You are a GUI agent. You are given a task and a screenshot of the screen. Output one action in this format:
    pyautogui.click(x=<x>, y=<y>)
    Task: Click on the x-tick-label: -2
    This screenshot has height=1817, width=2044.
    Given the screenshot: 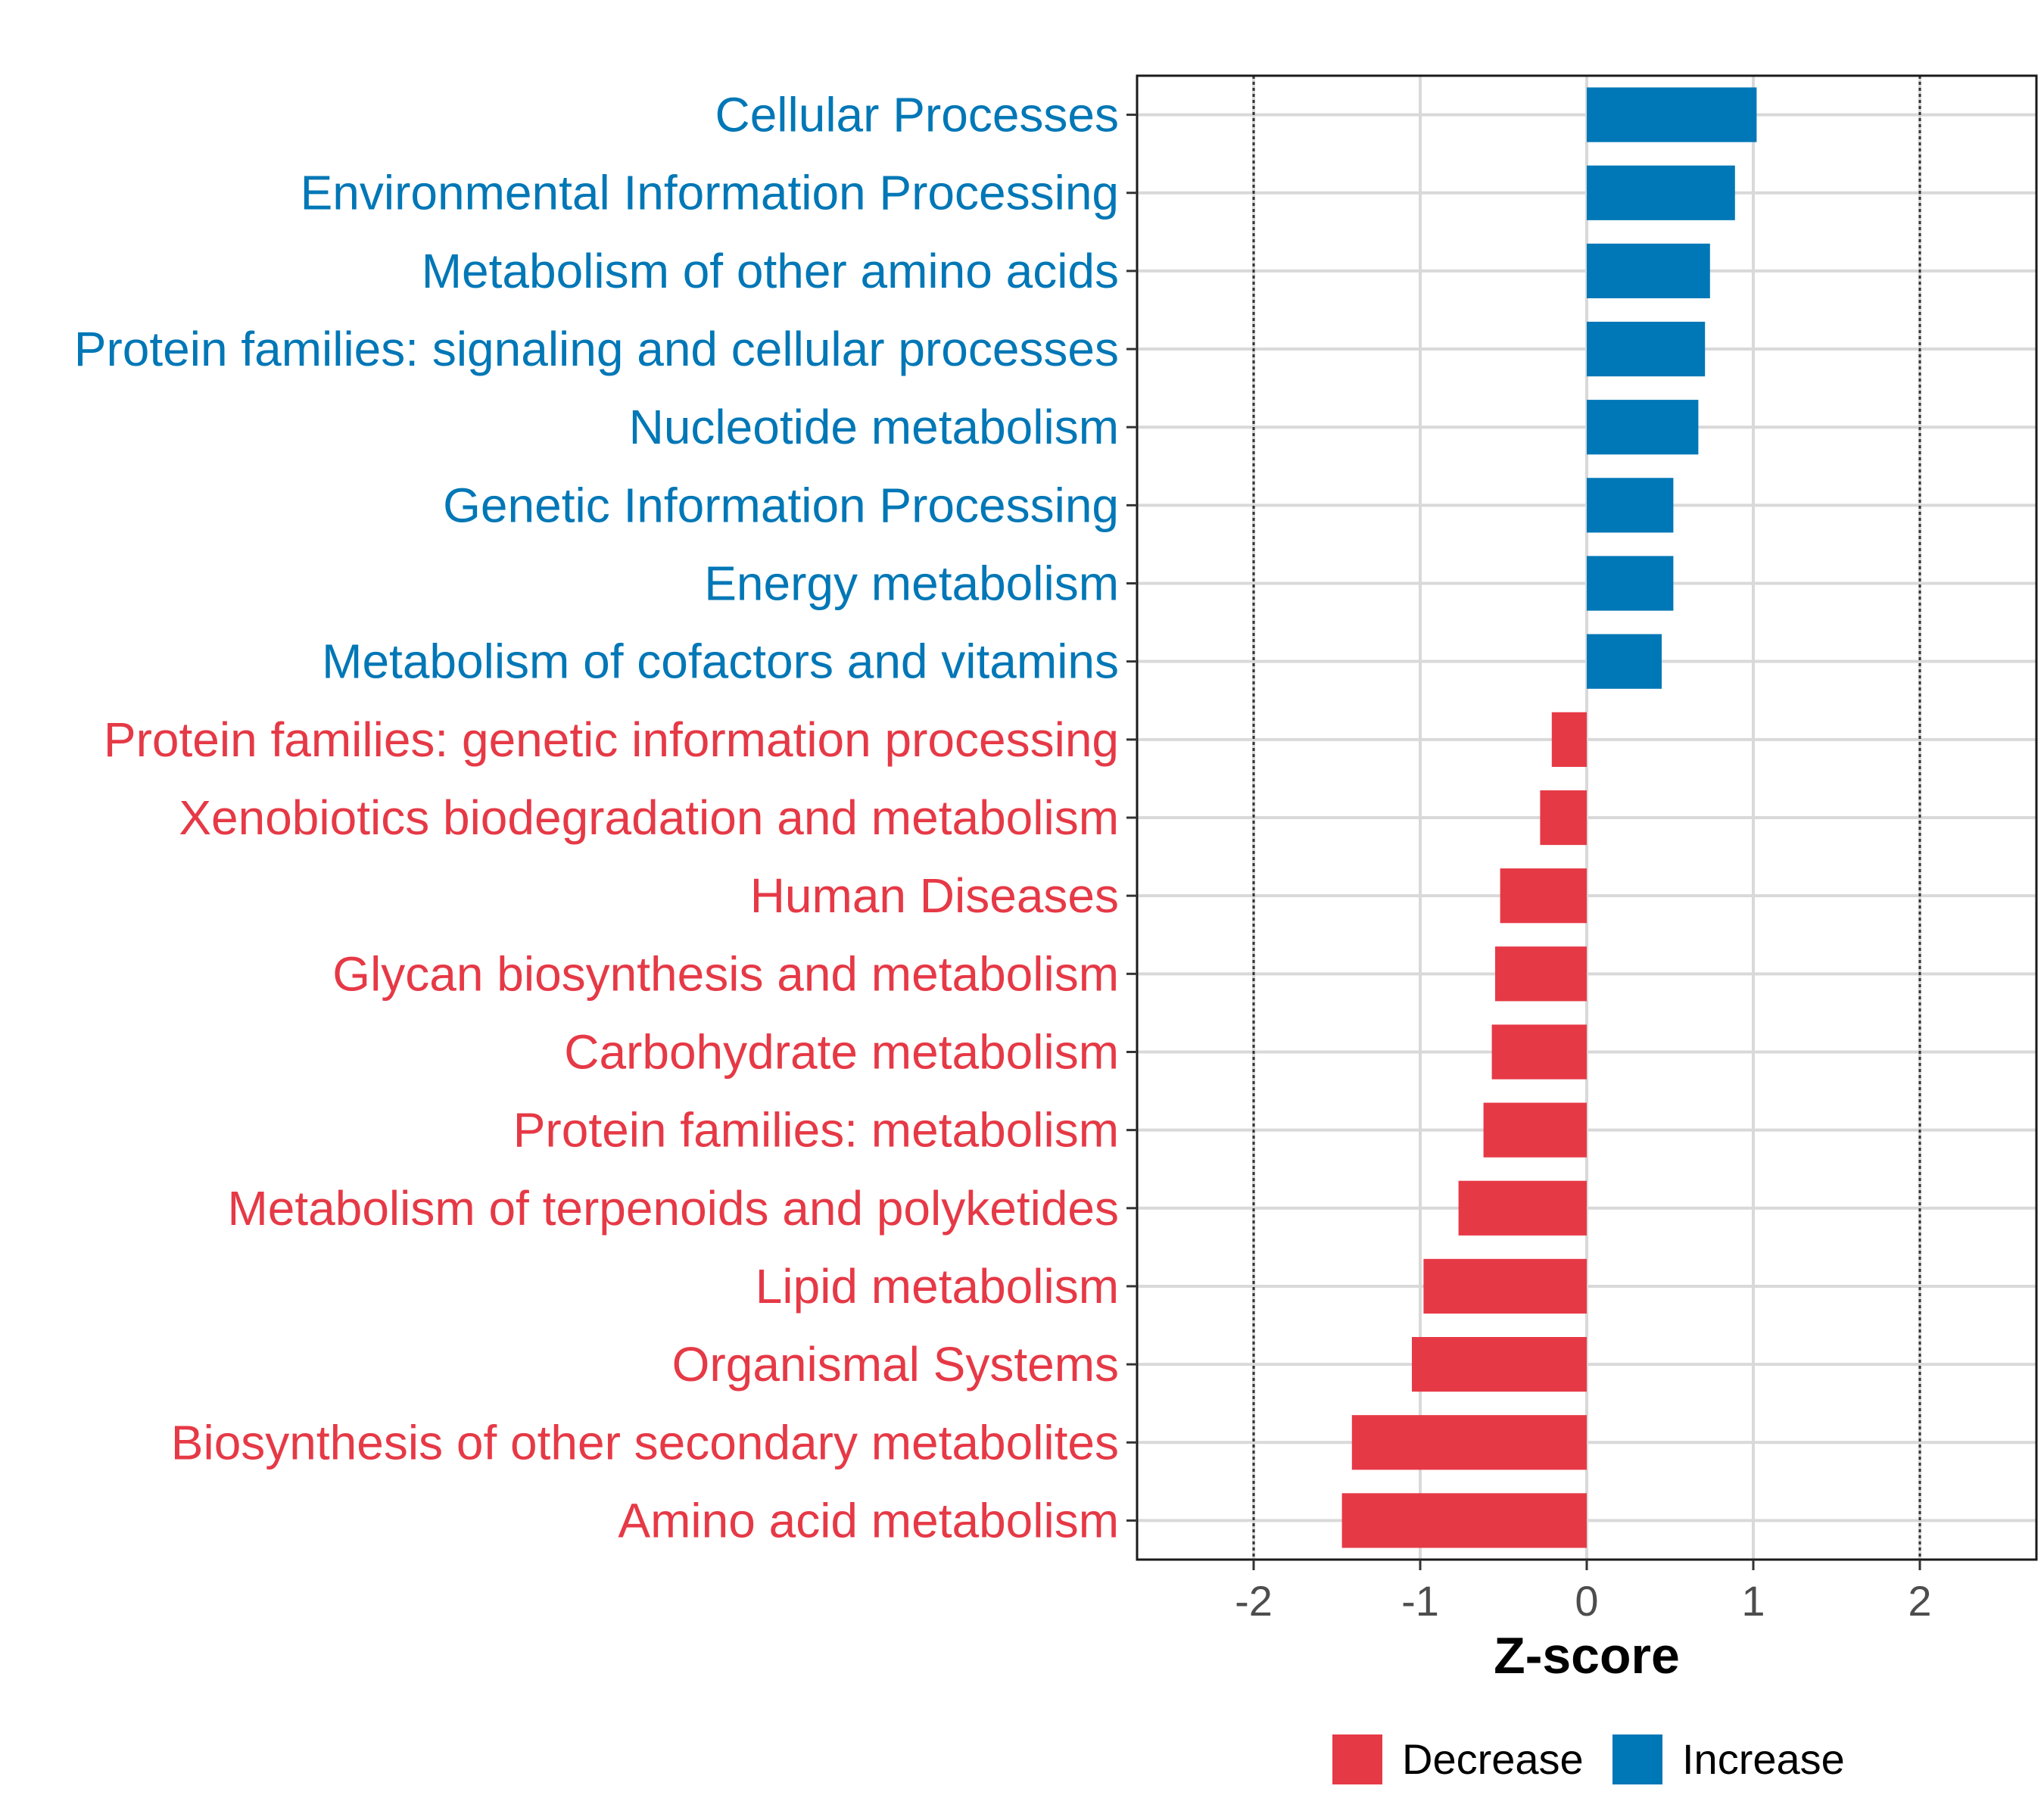 What is the action you would take?
    pyautogui.click(x=1254, y=1601)
    